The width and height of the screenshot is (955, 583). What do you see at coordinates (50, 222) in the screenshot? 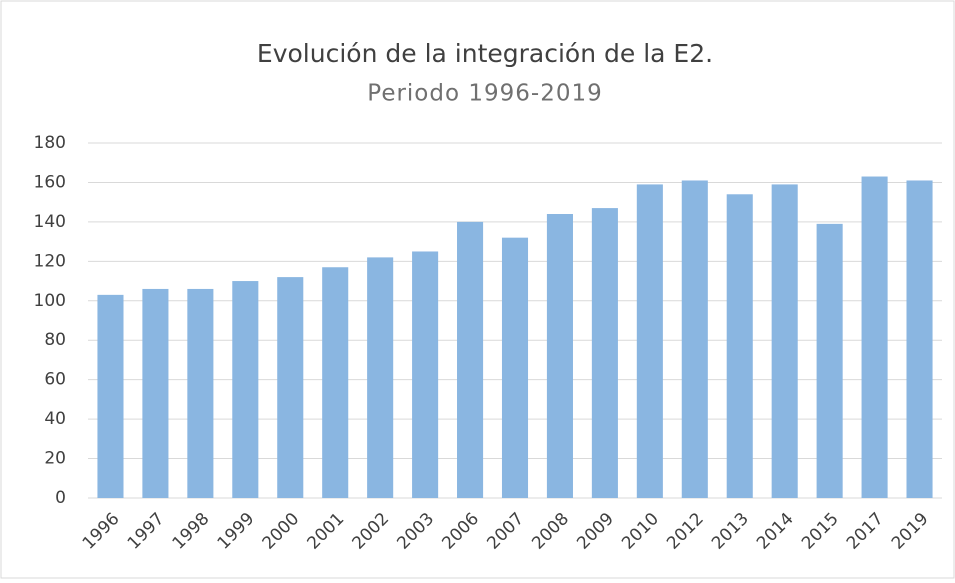
I see `y-tick-label: 140` at bounding box center [50, 222].